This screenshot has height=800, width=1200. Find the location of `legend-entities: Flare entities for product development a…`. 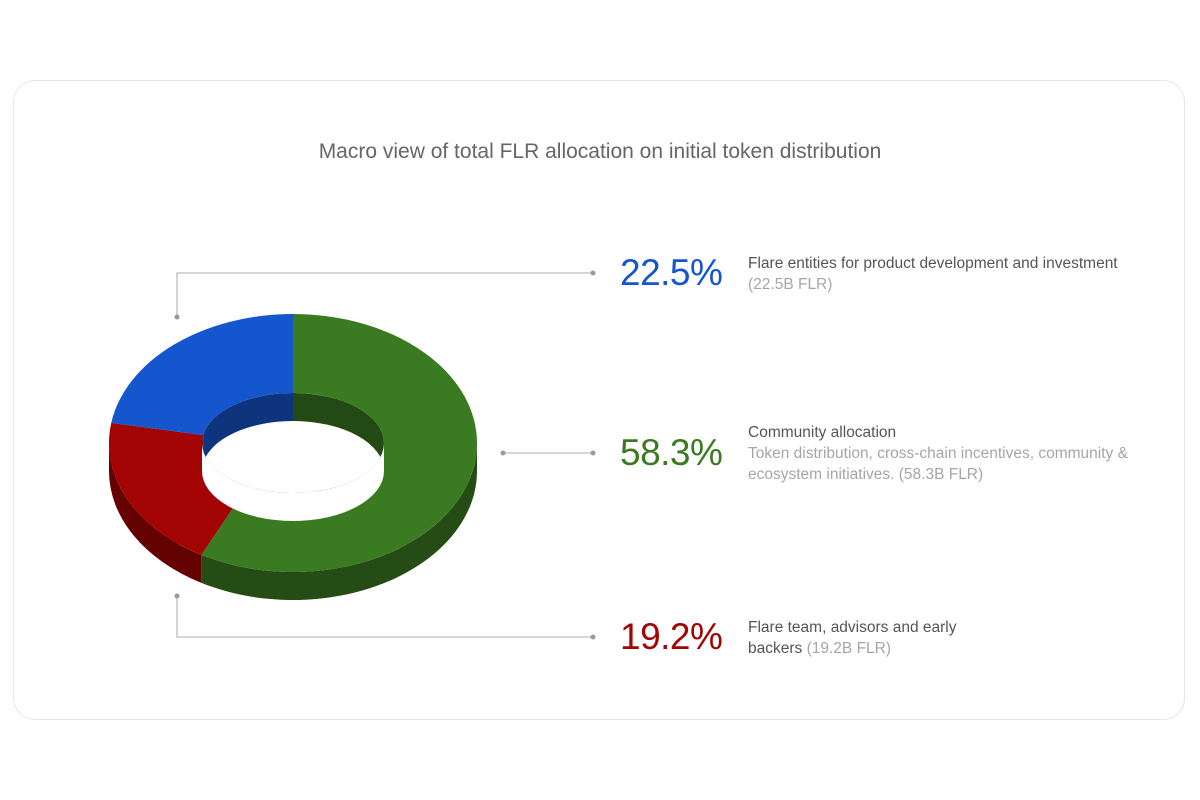

legend-entities: Flare entities for product development a… is located at coordinates (948, 274).